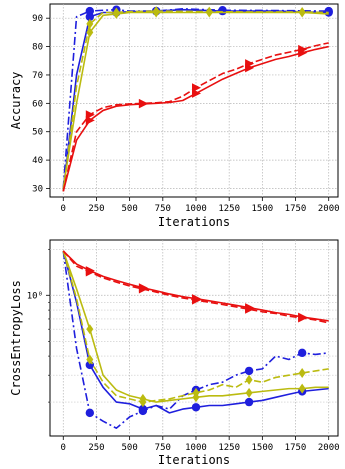 The height and width of the screenshot is (469, 345). What do you see at coordinates (37, 133) in the screenshot?
I see `accuracy-y-tick-label: 50` at bounding box center [37, 133].